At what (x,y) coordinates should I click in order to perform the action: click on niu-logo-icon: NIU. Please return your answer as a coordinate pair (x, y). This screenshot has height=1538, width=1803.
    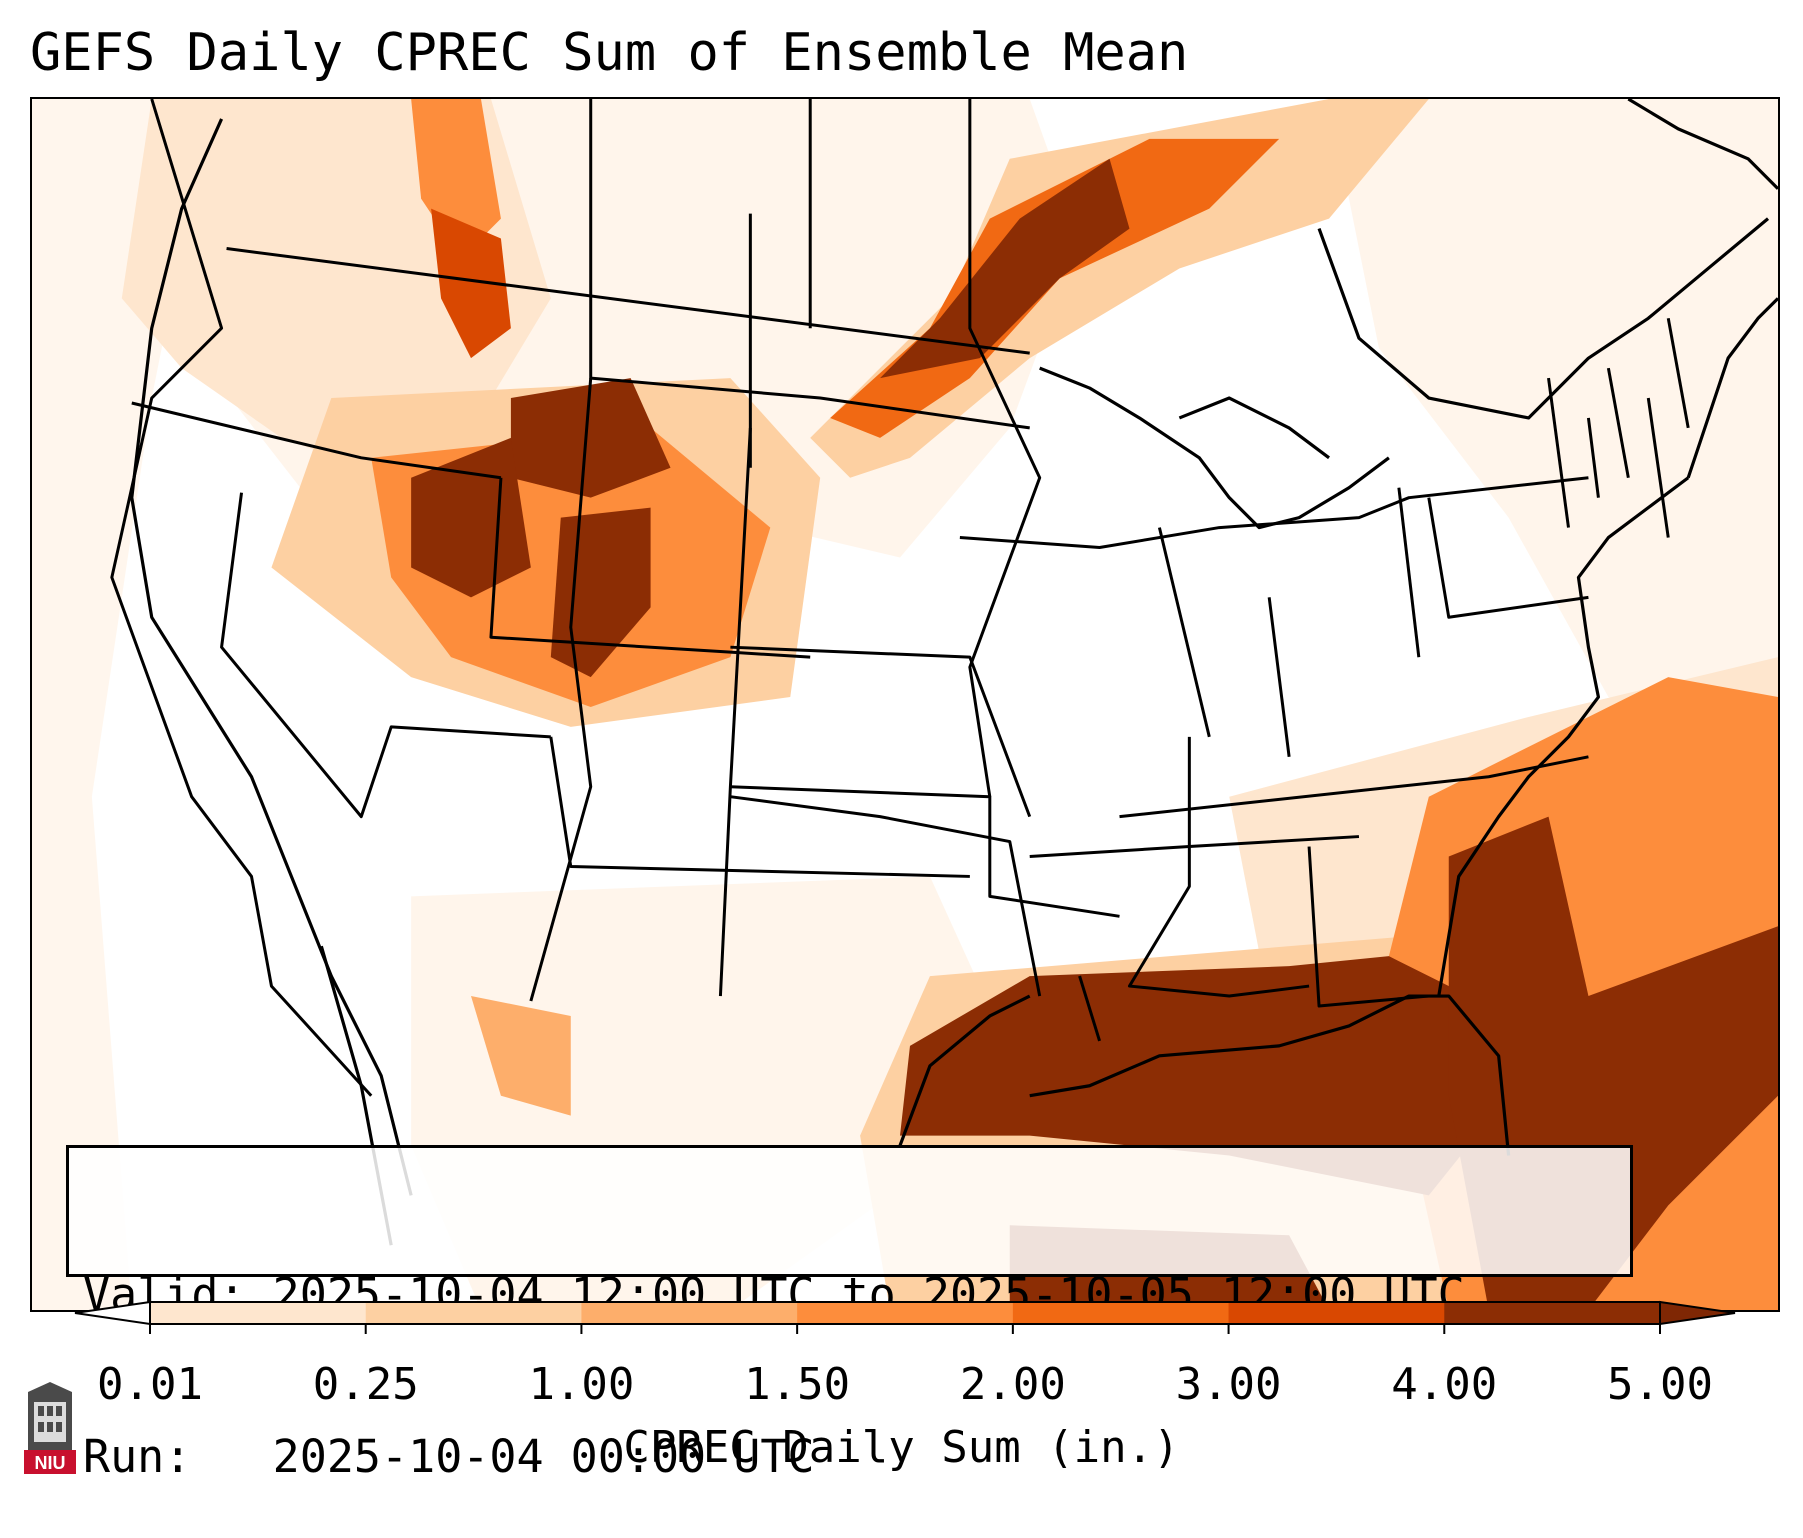
    Looking at the image, I should click on (50, 1428).